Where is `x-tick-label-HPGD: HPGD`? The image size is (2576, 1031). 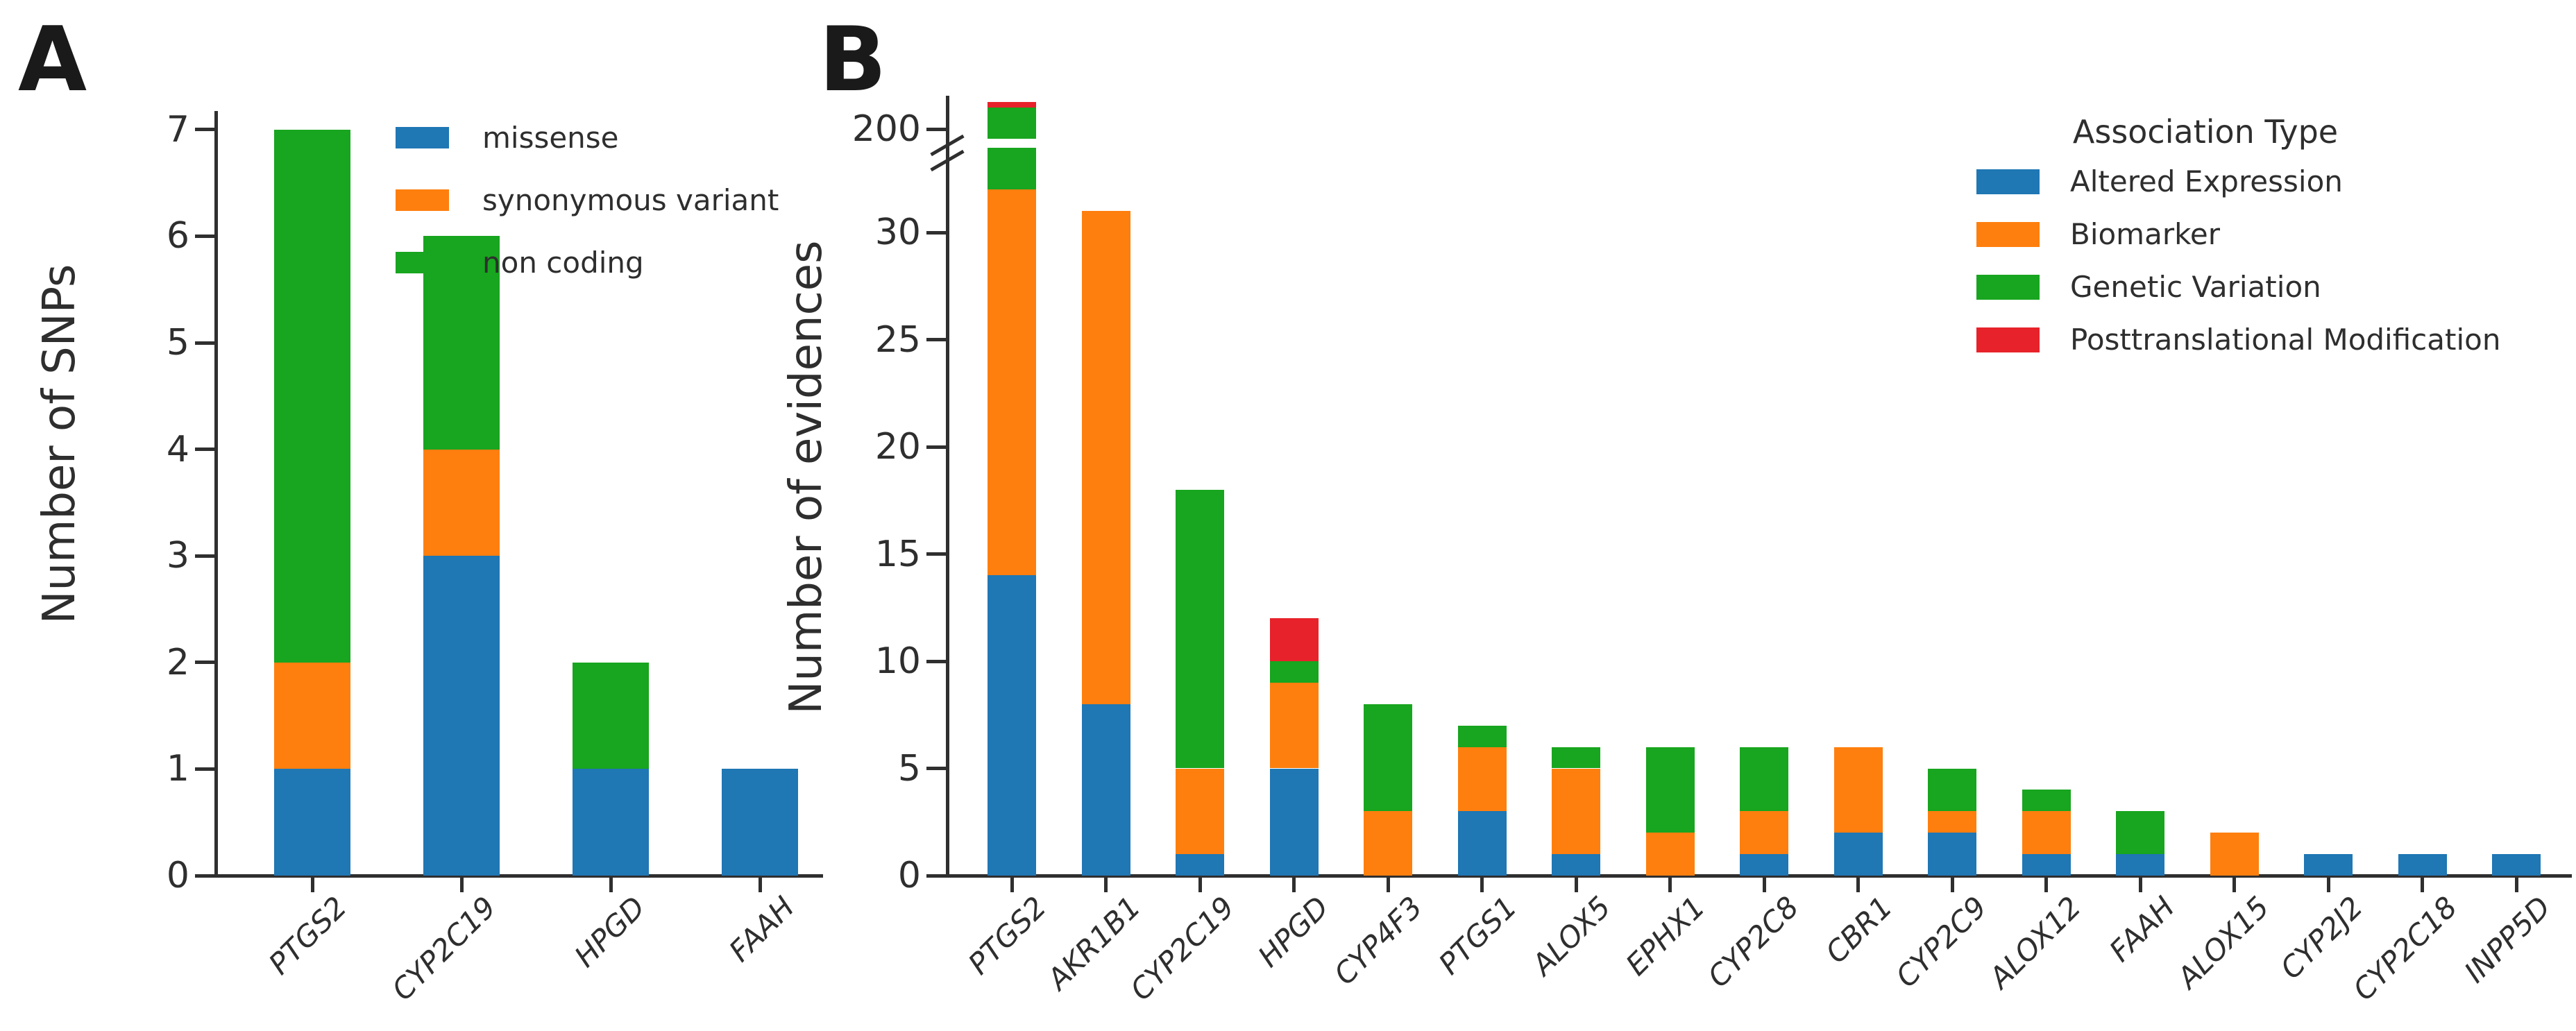 x-tick-label-HPGD: HPGD is located at coordinates (610, 931).